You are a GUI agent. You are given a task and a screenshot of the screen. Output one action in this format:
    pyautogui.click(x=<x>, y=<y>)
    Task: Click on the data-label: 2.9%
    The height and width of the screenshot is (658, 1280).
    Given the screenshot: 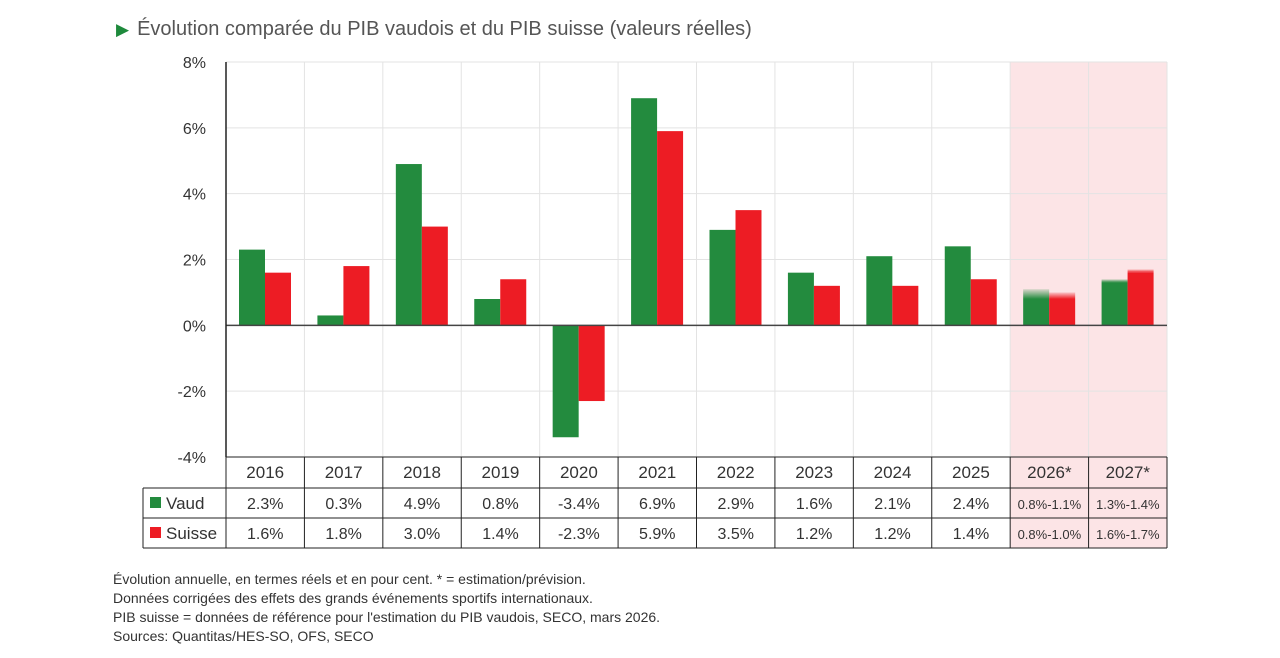 What is the action you would take?
    pyautogui.click(x=735, y=504)
    